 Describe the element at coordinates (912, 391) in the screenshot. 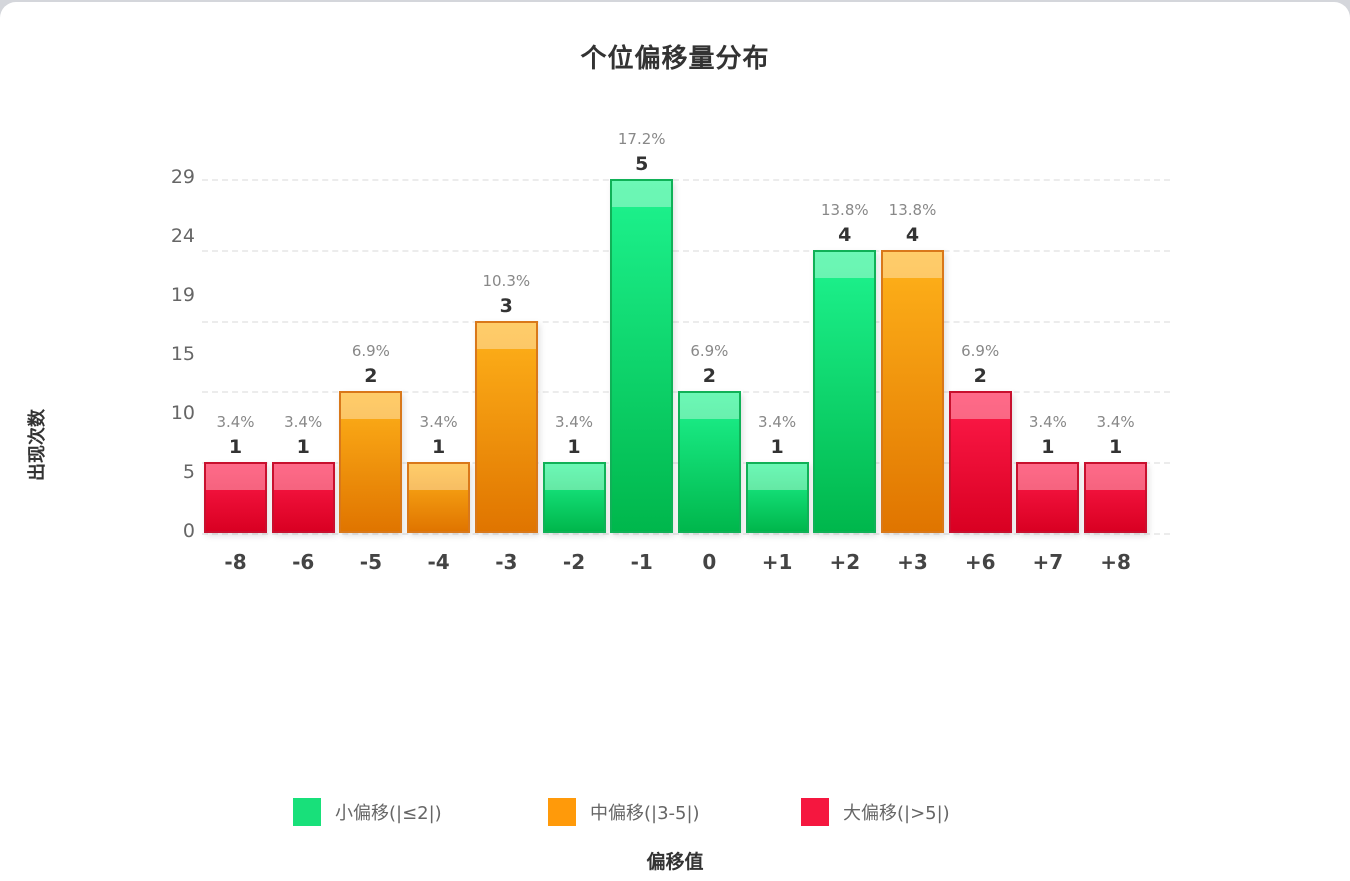

I see `bar-plus3` at that location.